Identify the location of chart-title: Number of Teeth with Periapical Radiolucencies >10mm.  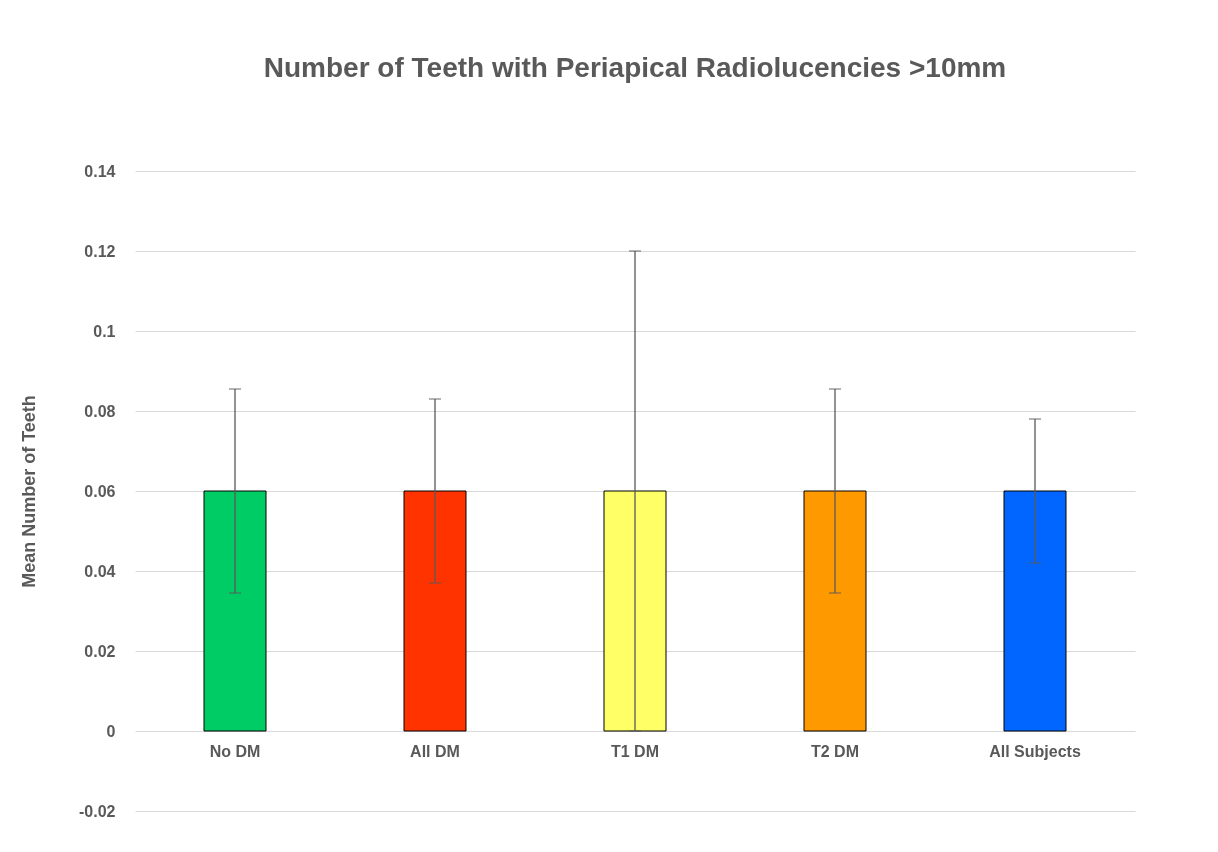
(635, 67).